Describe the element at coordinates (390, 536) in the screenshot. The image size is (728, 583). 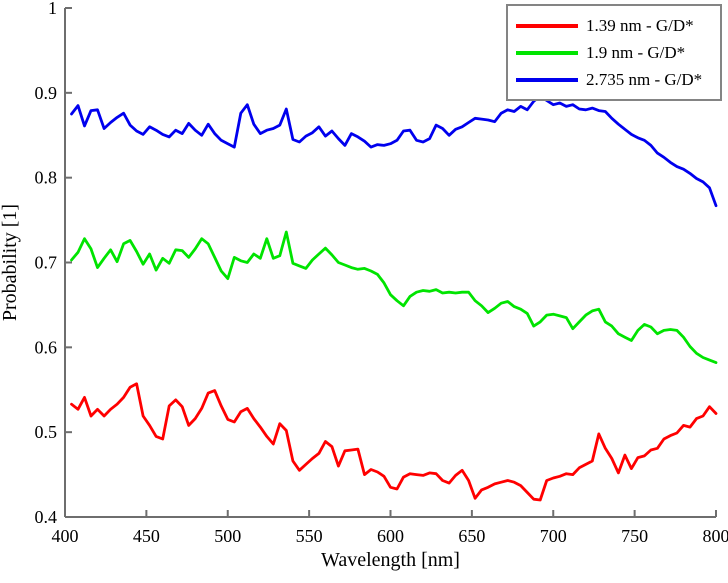
I see `x-tick-label: 600` at that location.